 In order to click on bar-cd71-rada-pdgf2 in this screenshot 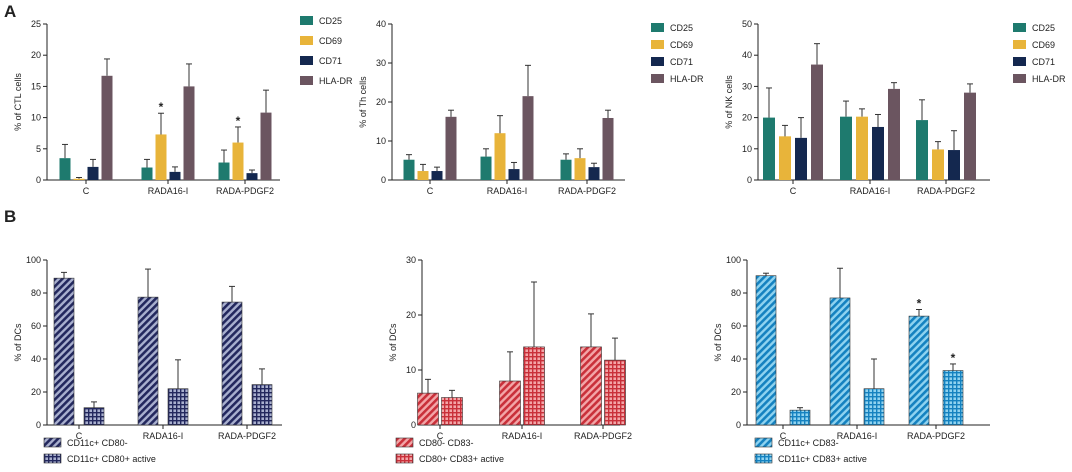, I will do `click(594, 173)`.